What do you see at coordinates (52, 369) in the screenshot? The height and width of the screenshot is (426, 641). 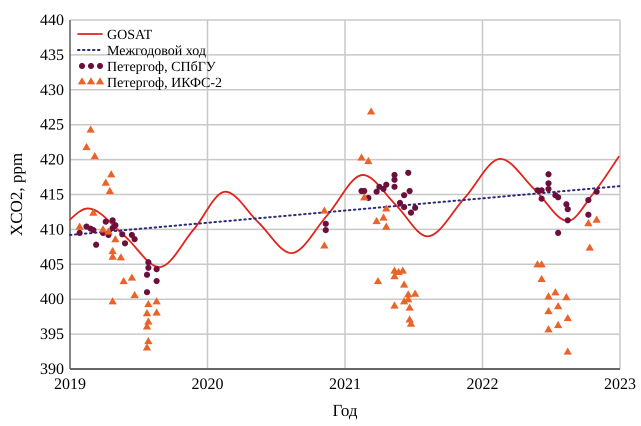 I see `y-tick-label: 390` at bounding box center [52, 369].